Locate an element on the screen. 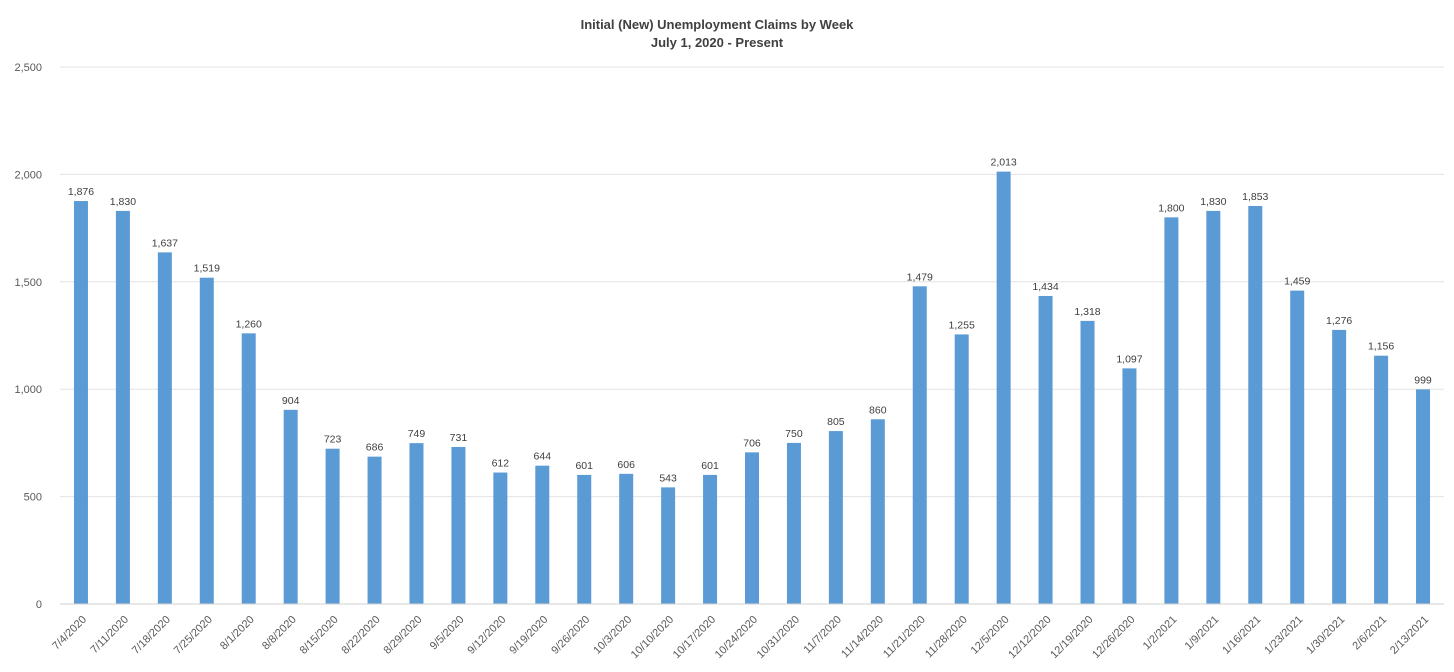 Image resolution: width=1454 pixels, height=672 pixels. x-tick-label: 7/11/2020 is located at coordinates (110, 635).